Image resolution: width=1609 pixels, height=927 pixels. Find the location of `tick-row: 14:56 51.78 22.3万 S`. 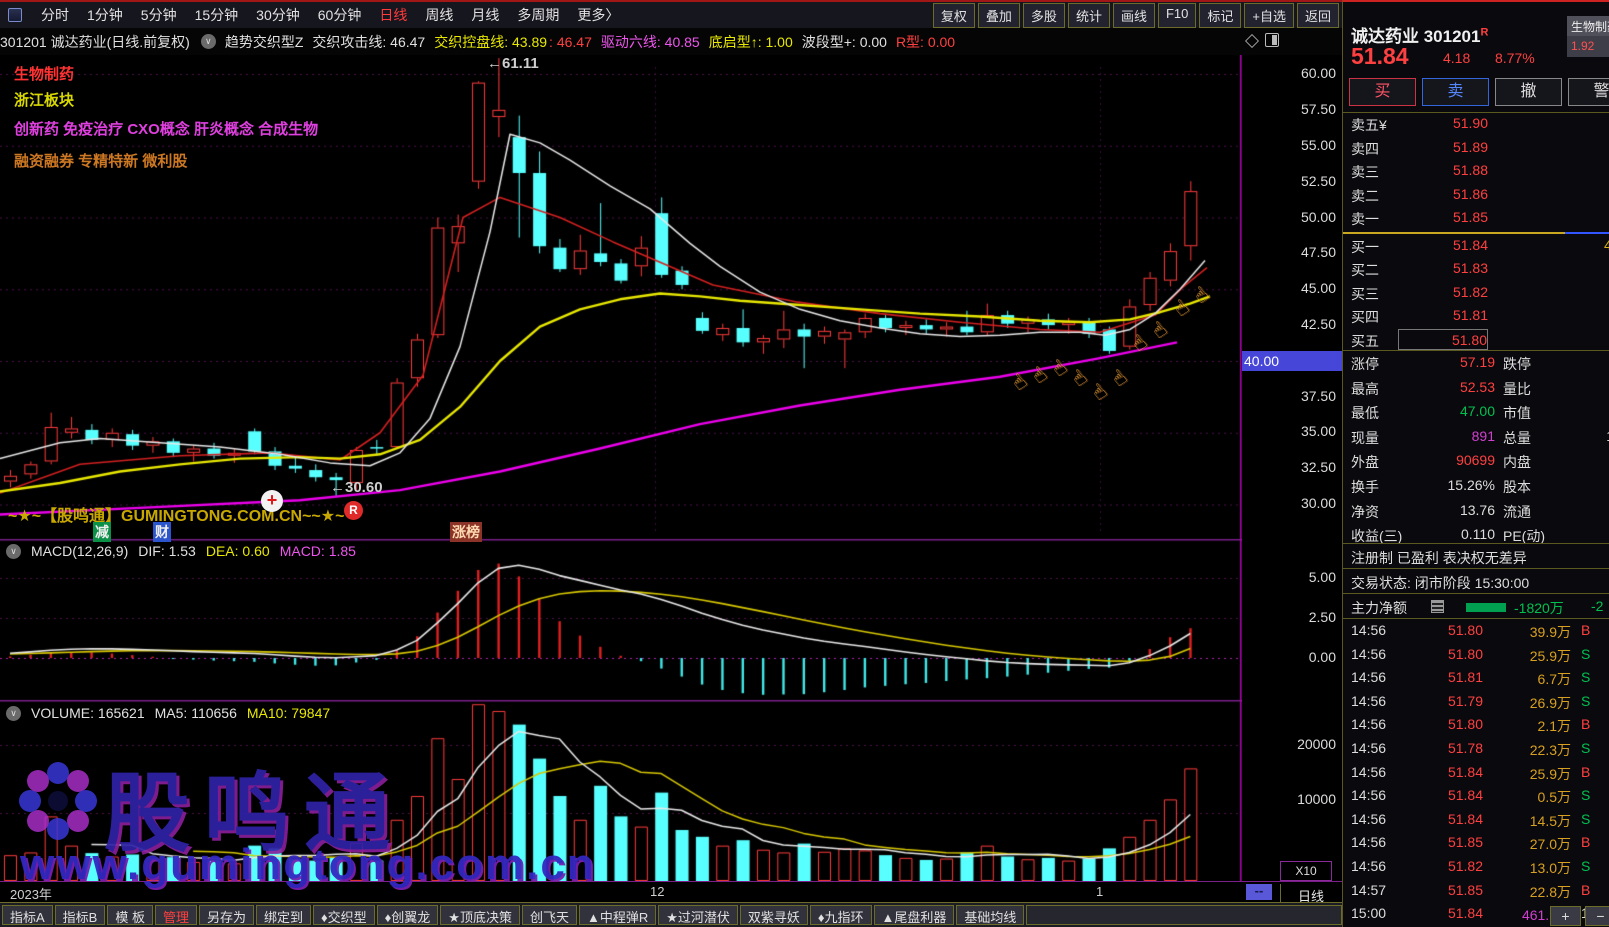

tick-row: 14:56 51.78 22.3万 S is located at coordinates (1476, 750).